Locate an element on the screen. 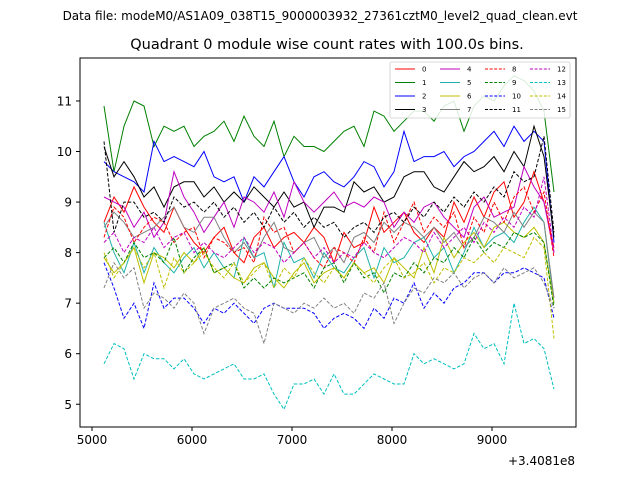  y-tick-label: 7 is located at coordinates (68, 304).